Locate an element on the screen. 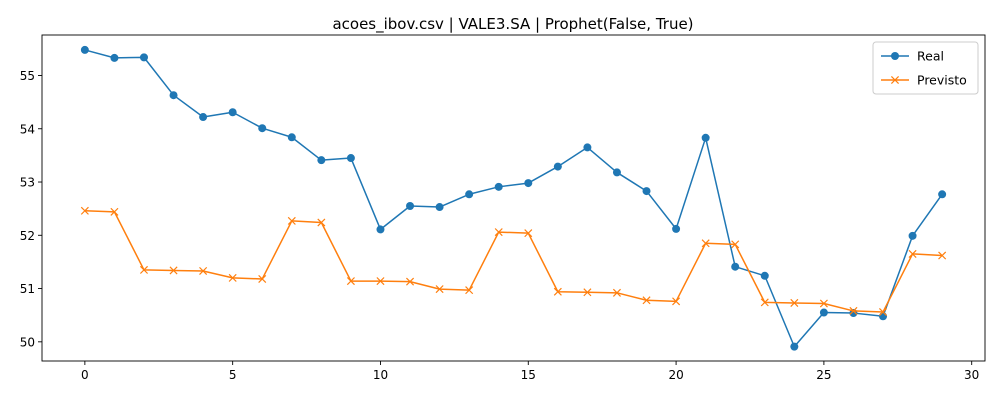 Image resolution: width=1000 pixels, height=400 pixels. legend: Real Previsto is located at coordinates (925, 68).